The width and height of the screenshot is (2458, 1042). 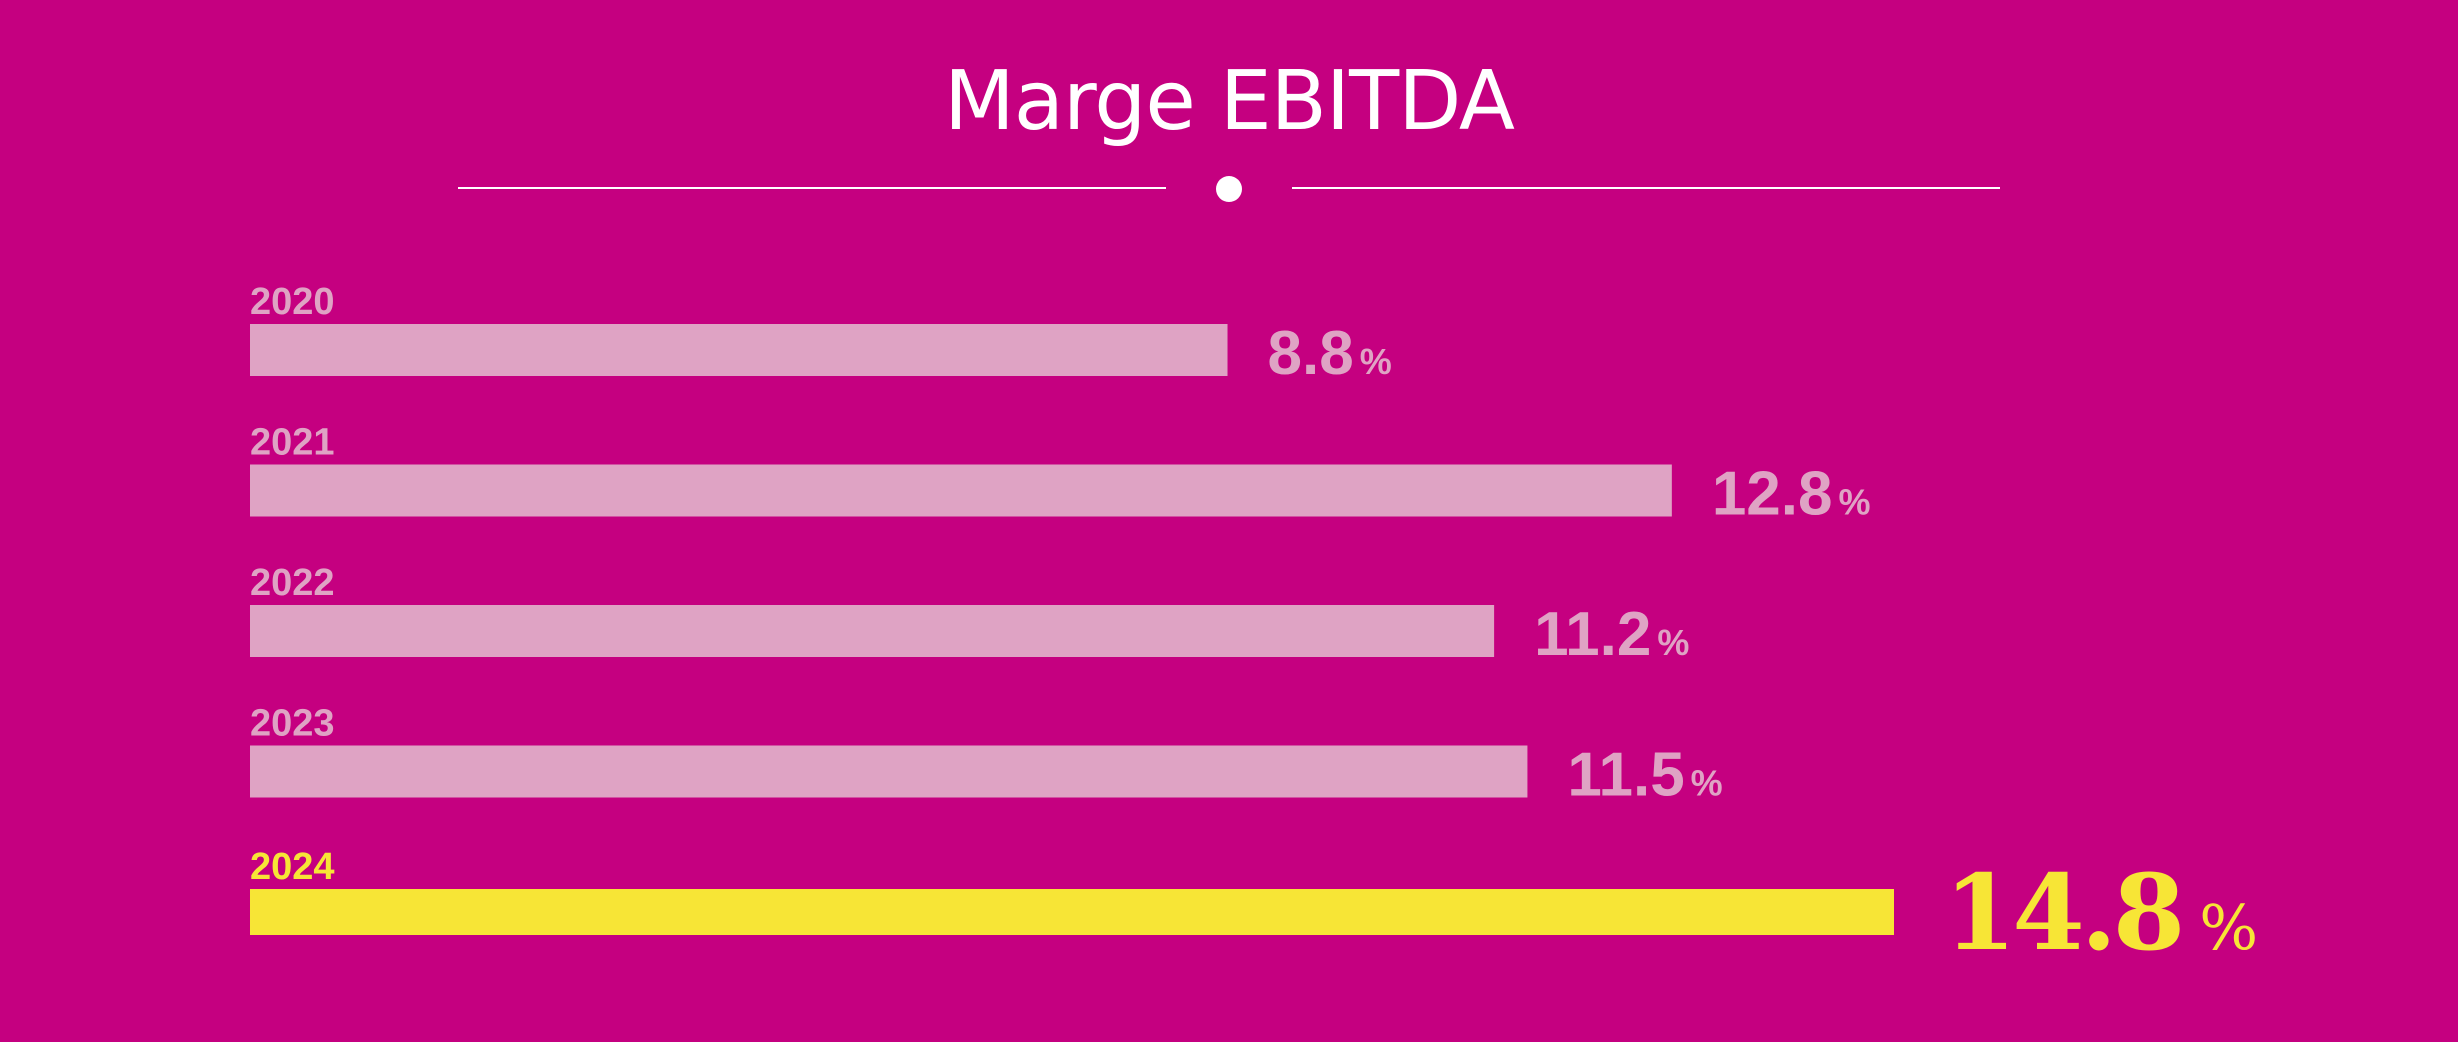 I want to click on value-unit-2022: %, so click(x=1673, y=642).